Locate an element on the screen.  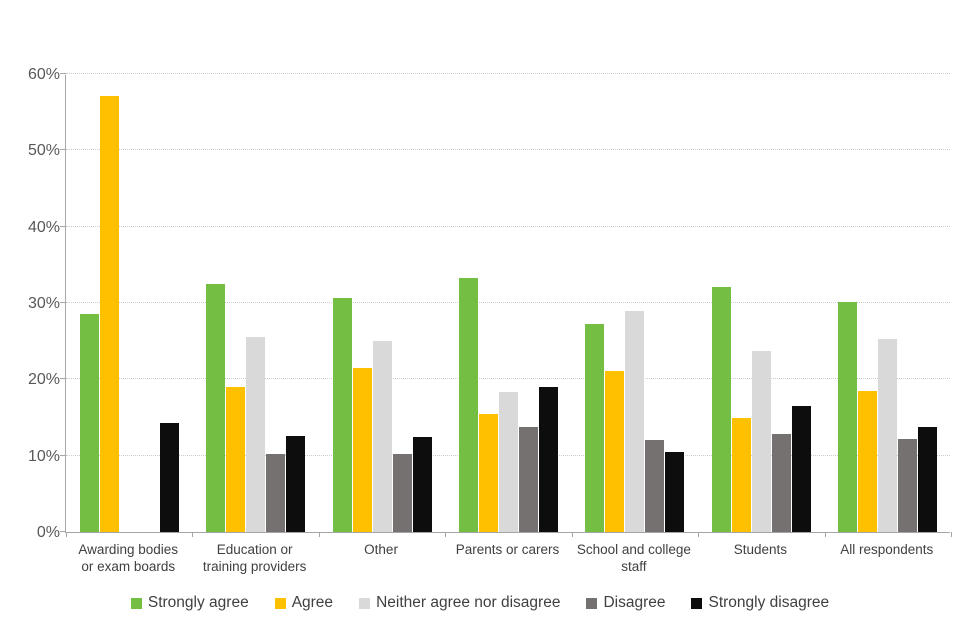
x-category-label-line: or exam boards is located at coordinates (128, 566).